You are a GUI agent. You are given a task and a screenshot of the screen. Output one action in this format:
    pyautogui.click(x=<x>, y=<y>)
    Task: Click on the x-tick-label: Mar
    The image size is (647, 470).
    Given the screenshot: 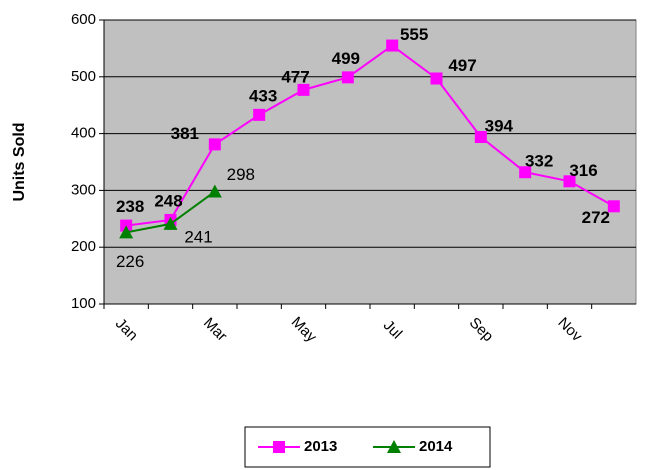 What is the action you would take?
    pyautogui.click(x=215, y=329)
    